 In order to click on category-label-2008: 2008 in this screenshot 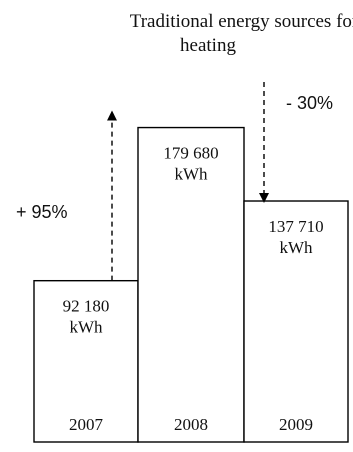, I will do `click(191, 424)`.